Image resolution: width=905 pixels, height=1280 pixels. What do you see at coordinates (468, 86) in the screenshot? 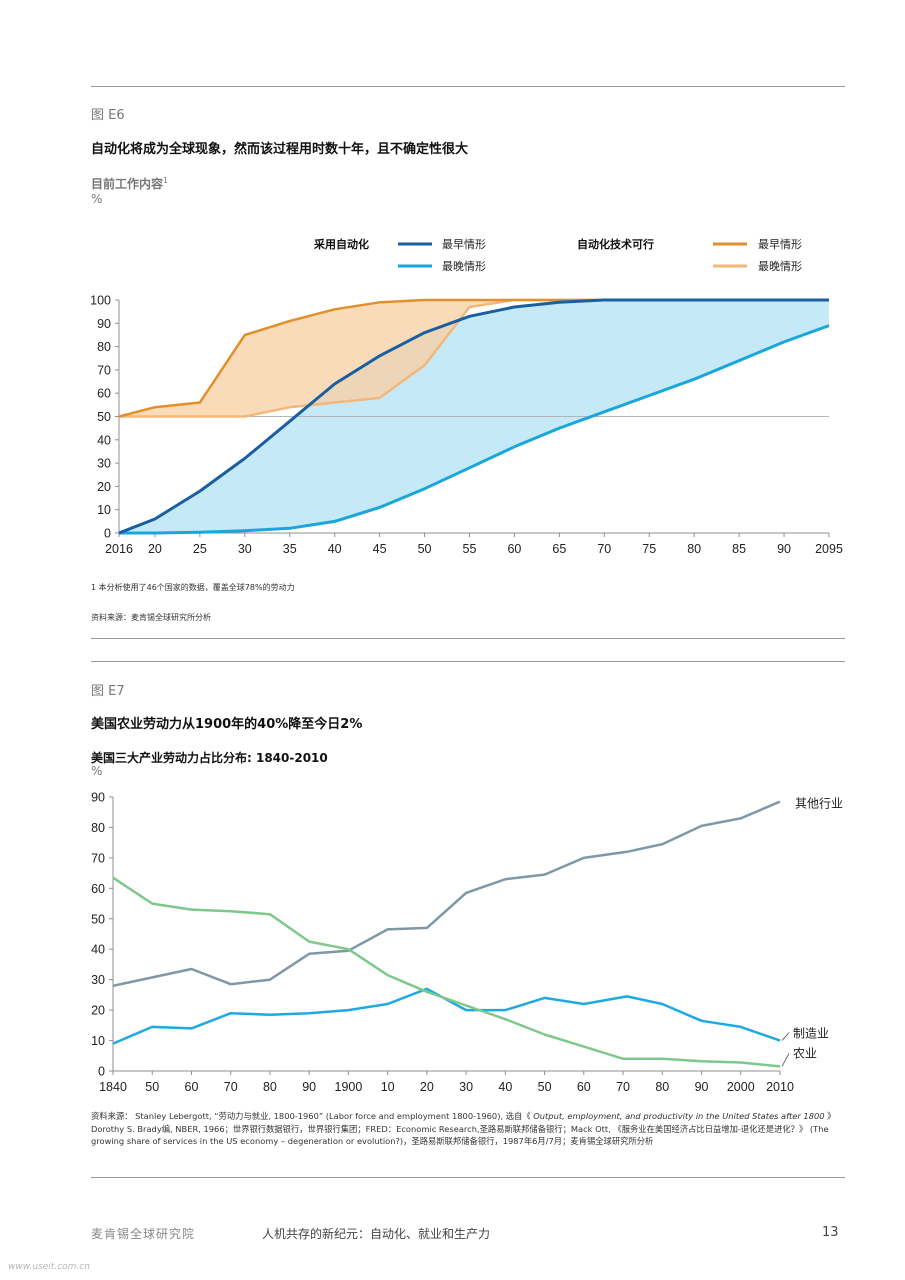
I see `top-rule` at bounding box center [468, 86].